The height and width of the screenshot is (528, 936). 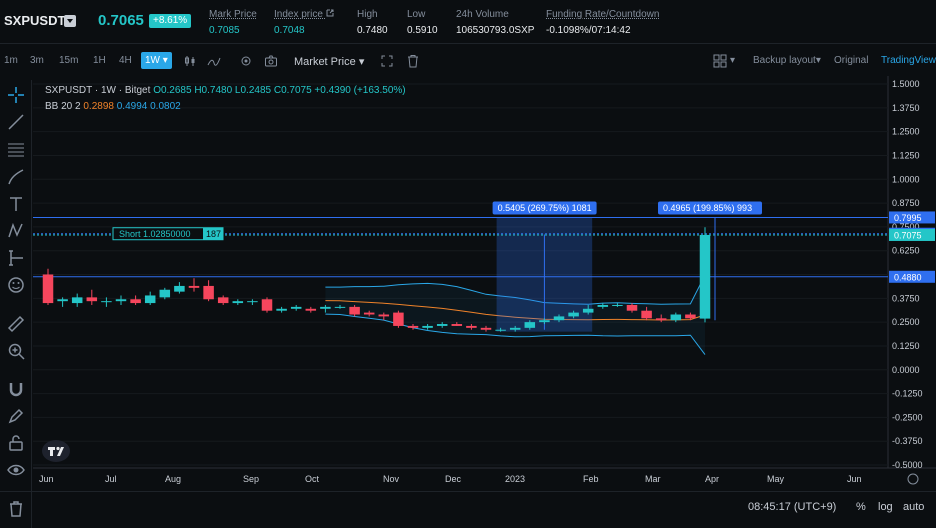 I want to click on axis-settings-icon, so click(x=913, y=479).